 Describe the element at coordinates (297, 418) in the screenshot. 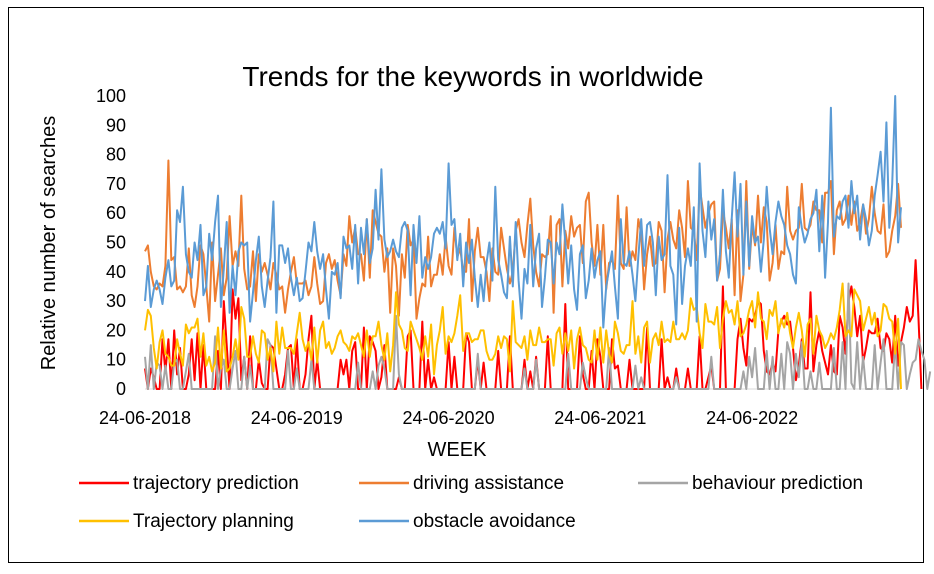

I see `x-tick-label: 24-06-2019` at that location.